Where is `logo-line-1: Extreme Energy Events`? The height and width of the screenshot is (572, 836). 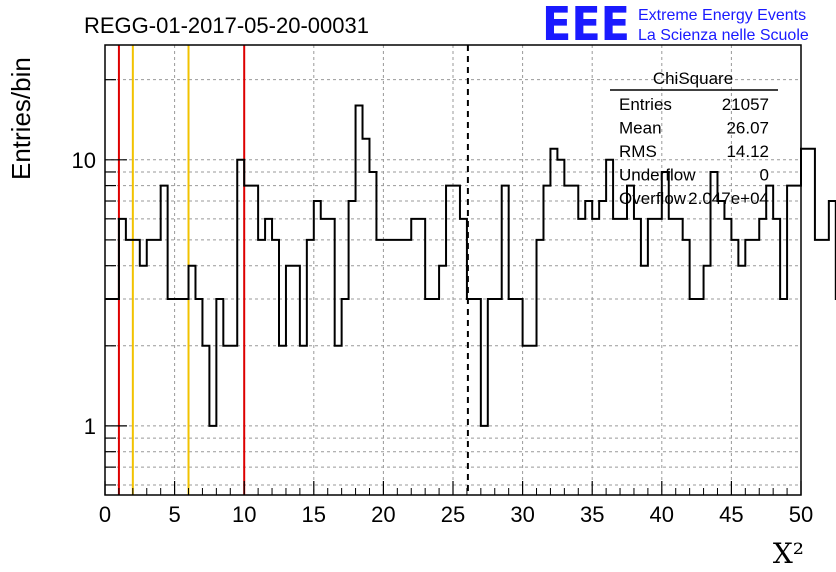
logo-line-1: Extreme Energy Events is located at coordinates (722, 15).